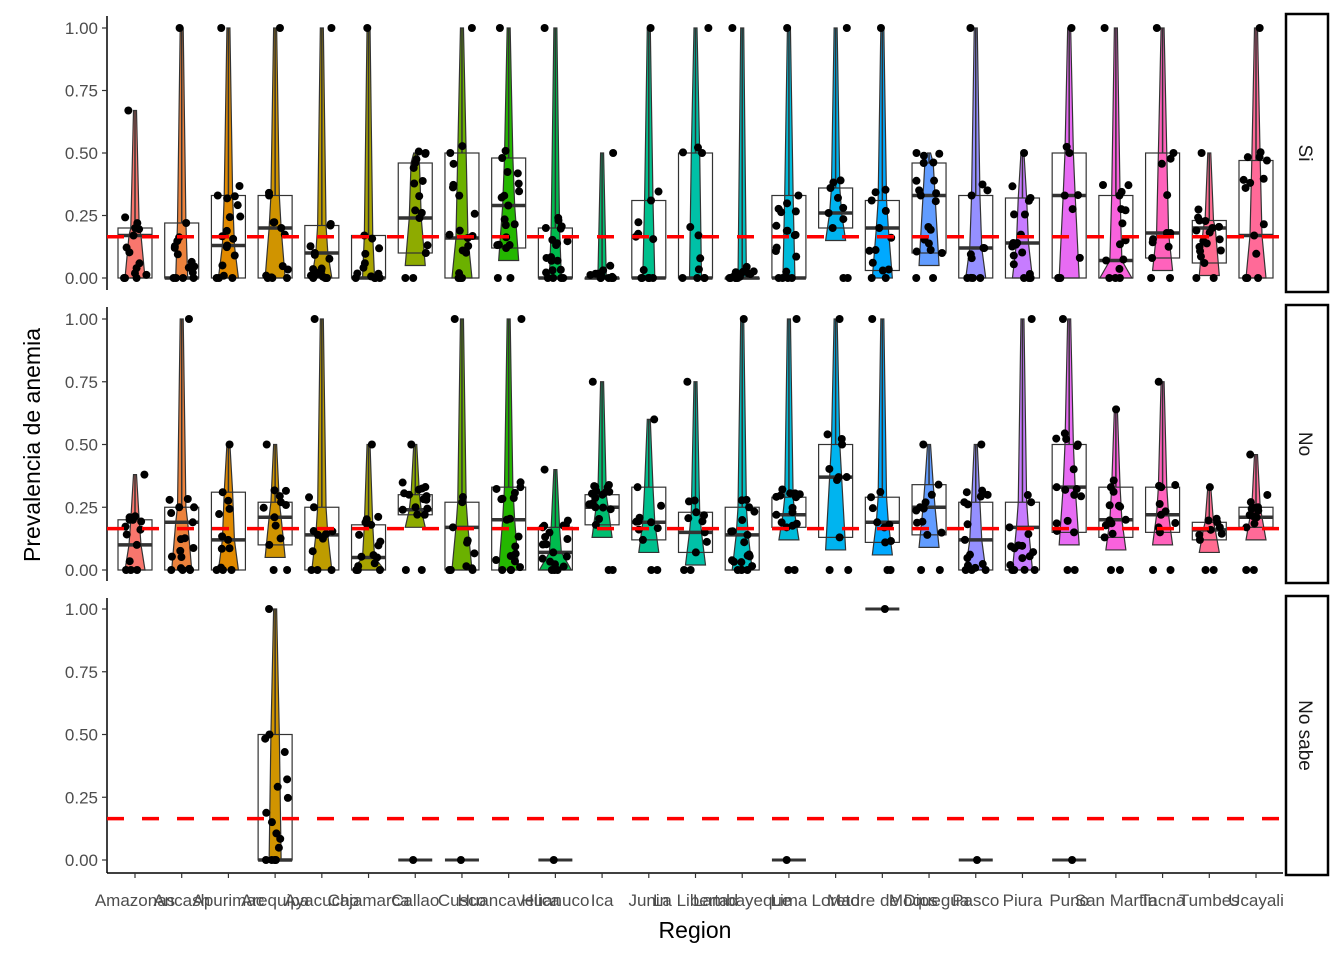 The height and width of the screenshot is (960, 1344). Describe the element at coordinates (695, 930) in the screenshot. I see `x-axis-title: Region` at that location.